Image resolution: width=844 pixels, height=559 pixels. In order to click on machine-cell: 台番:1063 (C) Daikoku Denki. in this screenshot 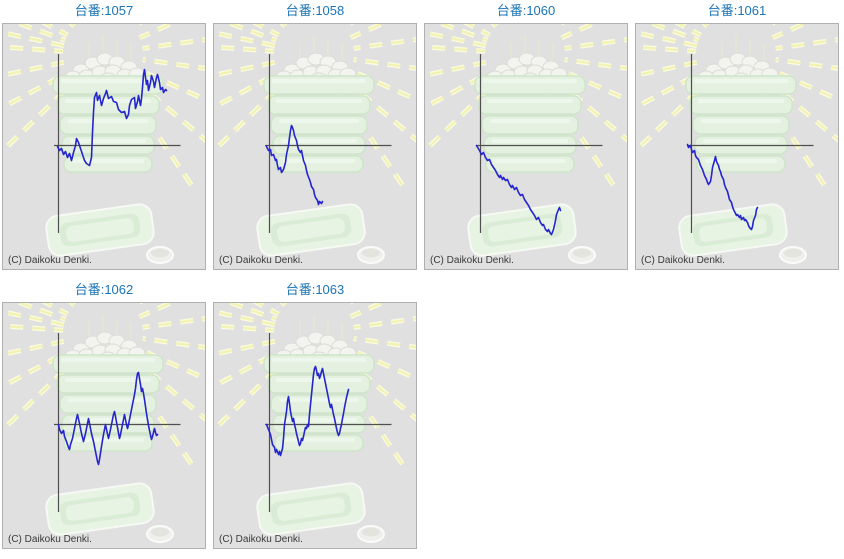, I will do `click(315, 415)`.